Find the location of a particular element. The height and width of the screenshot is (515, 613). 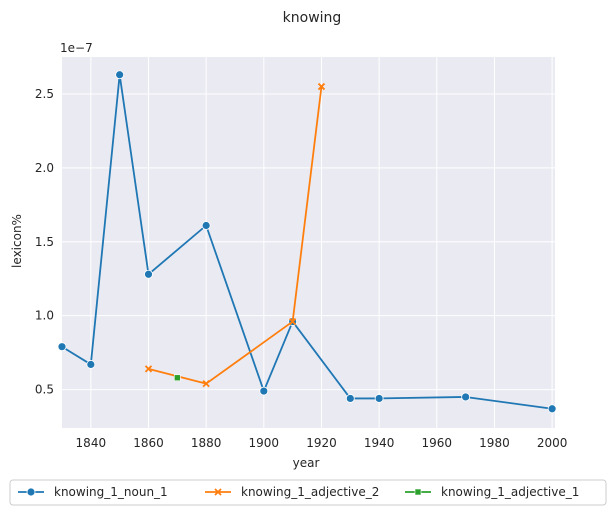

x-tick-label: 1940 is located at coordinates (379, 443).